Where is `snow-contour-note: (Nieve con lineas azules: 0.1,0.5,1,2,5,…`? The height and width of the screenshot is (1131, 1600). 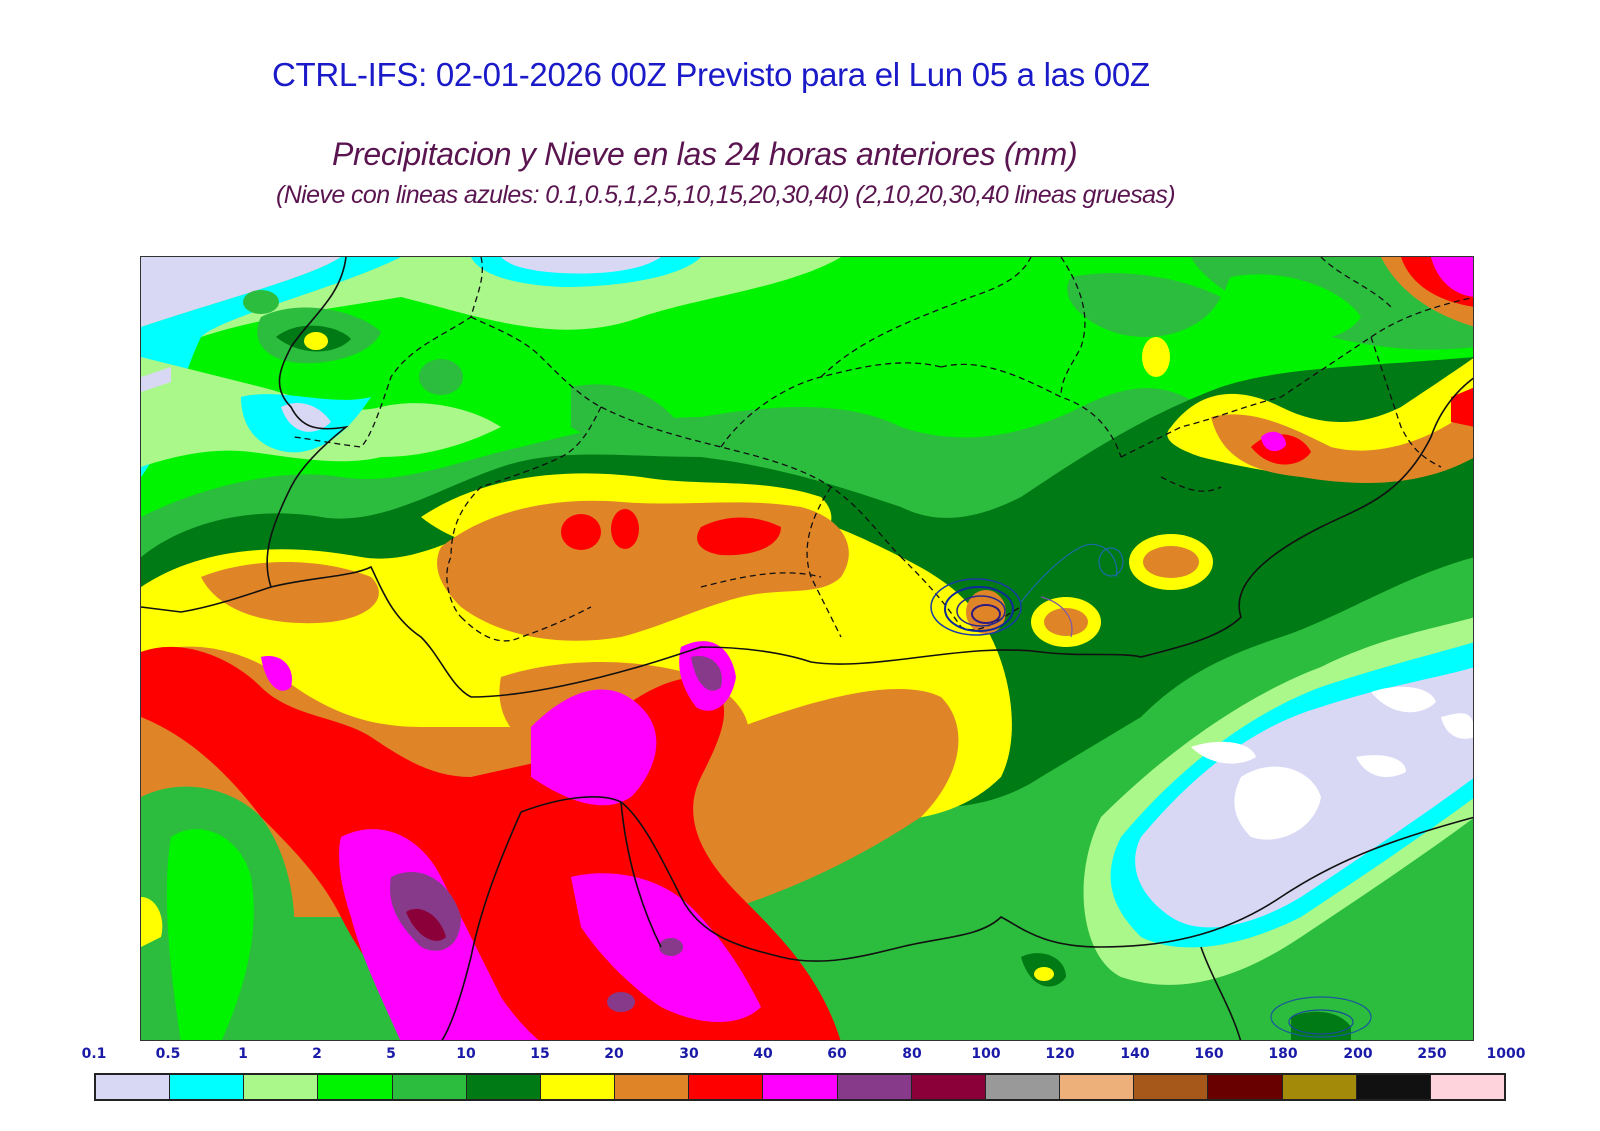 snow-contour-note: (Nieve con lineas azules: 0.1,0.5,1,2,5,… is located at coordinates (726, 195).